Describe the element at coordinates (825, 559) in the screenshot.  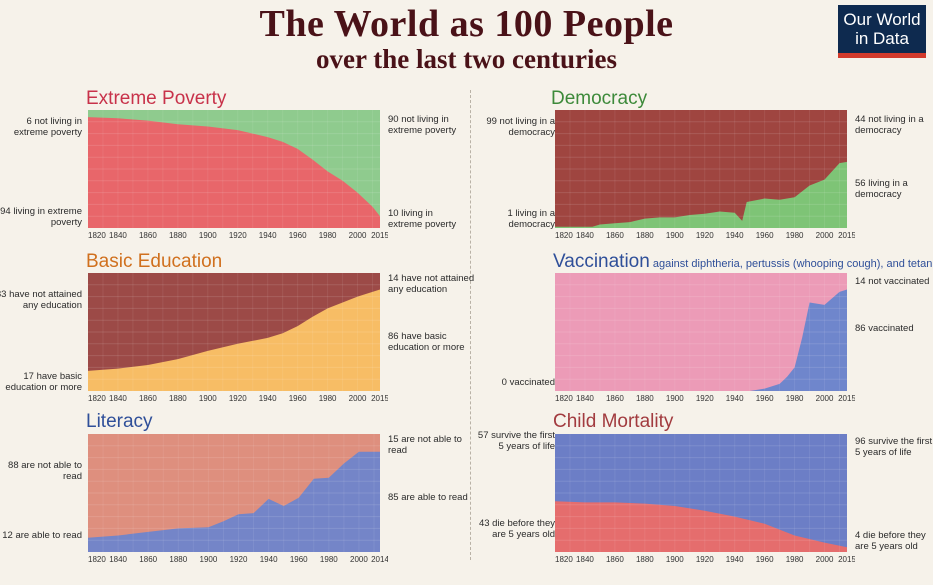
I see `mortality-xtick-label: 2000` at that location.